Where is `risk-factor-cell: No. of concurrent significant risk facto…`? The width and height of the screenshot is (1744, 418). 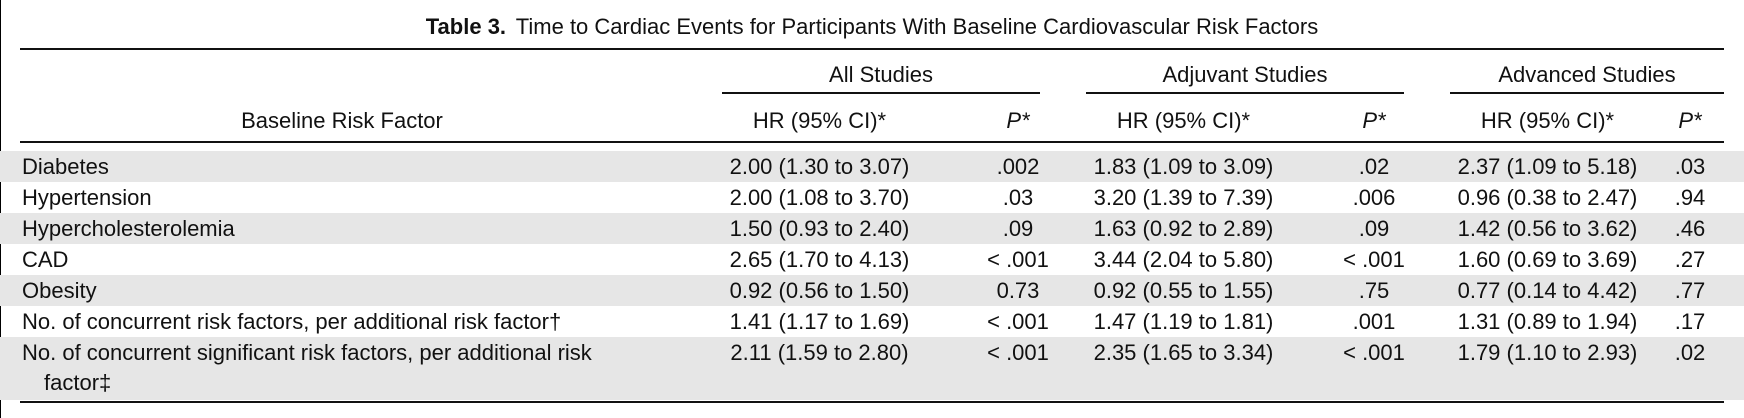
risk-factor-cell: No. of concurrent significant risk facto… is located at coordinates (342, 368).